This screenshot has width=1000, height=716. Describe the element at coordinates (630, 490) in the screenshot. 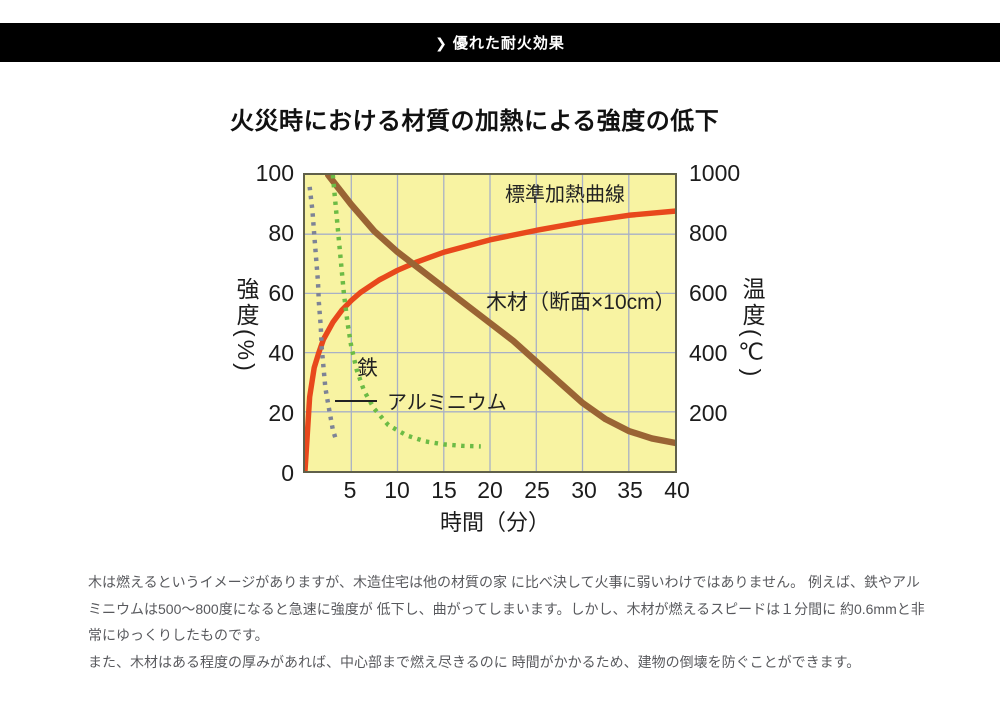

I see `x-tick-35: 35` at that location.